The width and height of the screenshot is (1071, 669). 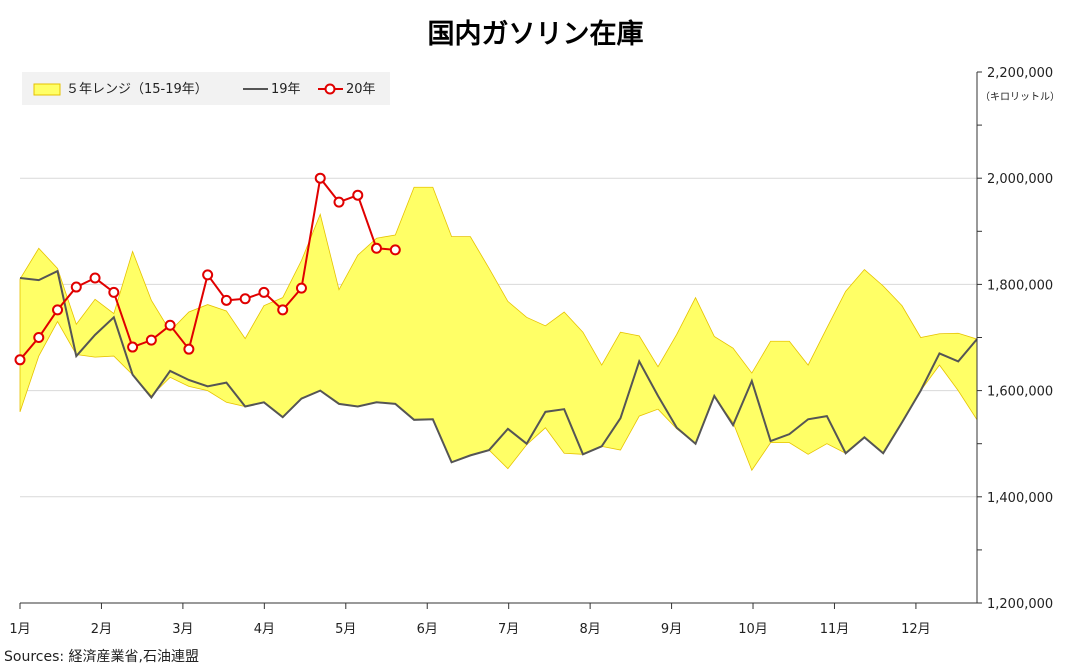 What do you see at coordinates (753, 629) in the screenshot?
I see `x-tick-label: 10月` at bounding box center [753, 629].